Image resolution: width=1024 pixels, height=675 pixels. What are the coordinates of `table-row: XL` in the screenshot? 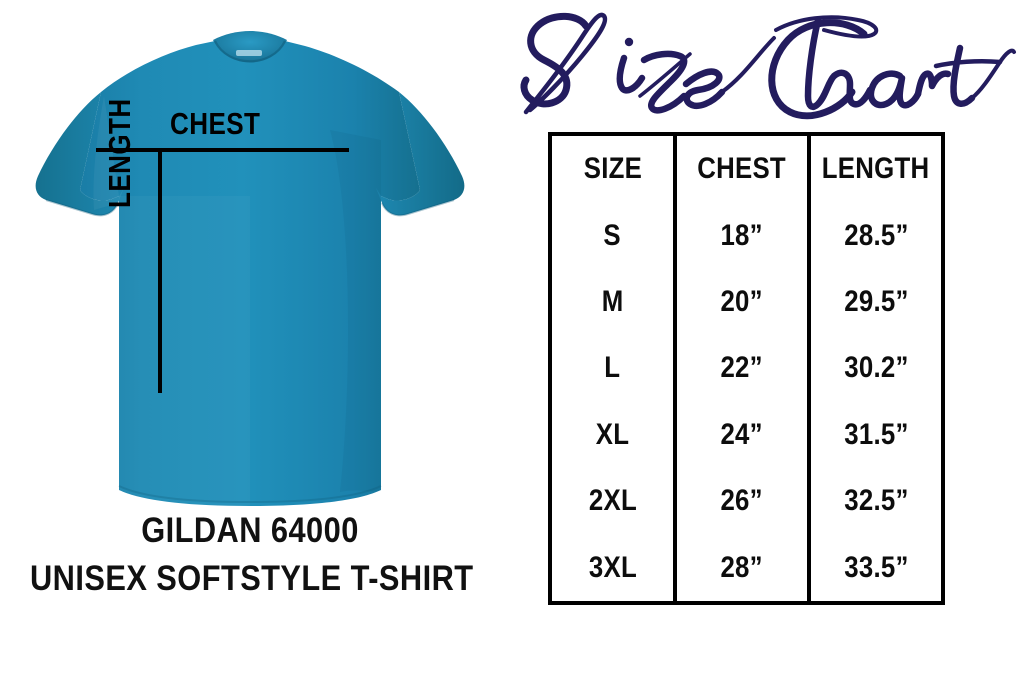 It's located at (612, 435).